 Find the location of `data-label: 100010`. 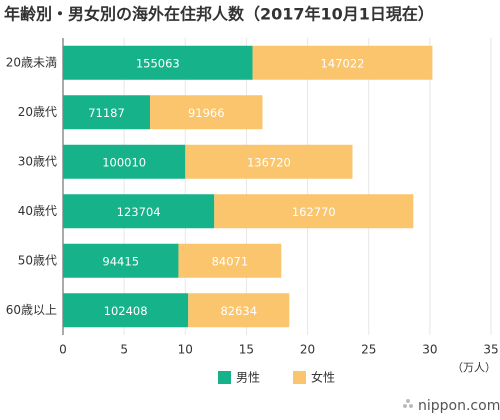

data-label: 100010 is located at coordinates (124, 162).